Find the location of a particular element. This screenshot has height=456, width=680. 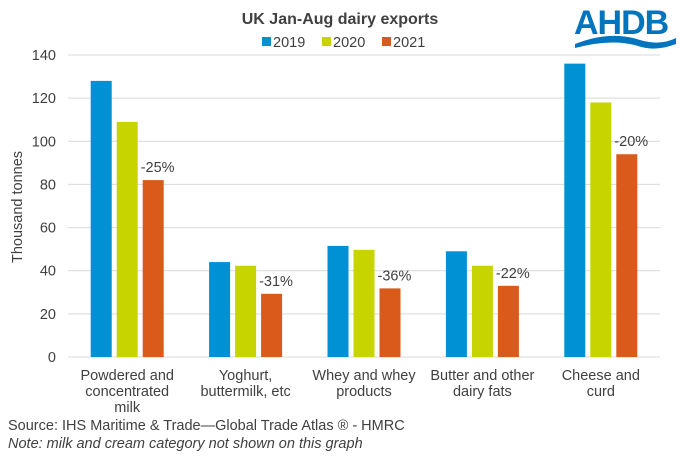

y-tick-label: 140 is located at coordinates (44, 56).